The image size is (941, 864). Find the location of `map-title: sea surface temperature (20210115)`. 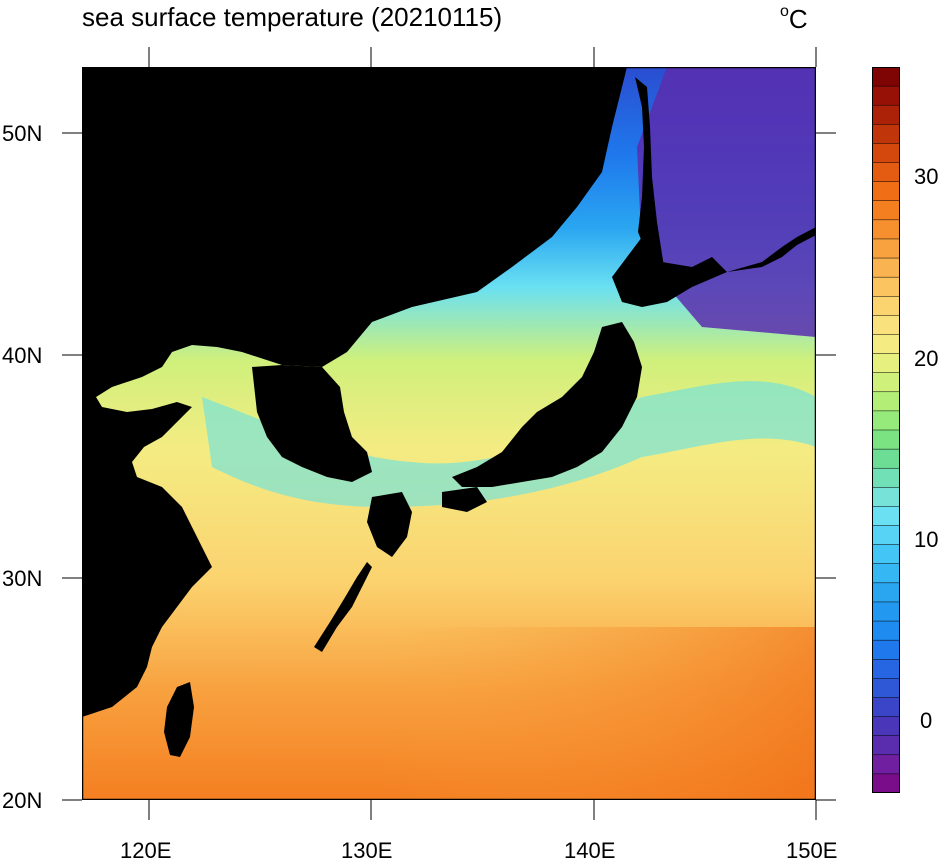

map-title: sea surface temperature (20210115) is located at coordinates (292, 17).